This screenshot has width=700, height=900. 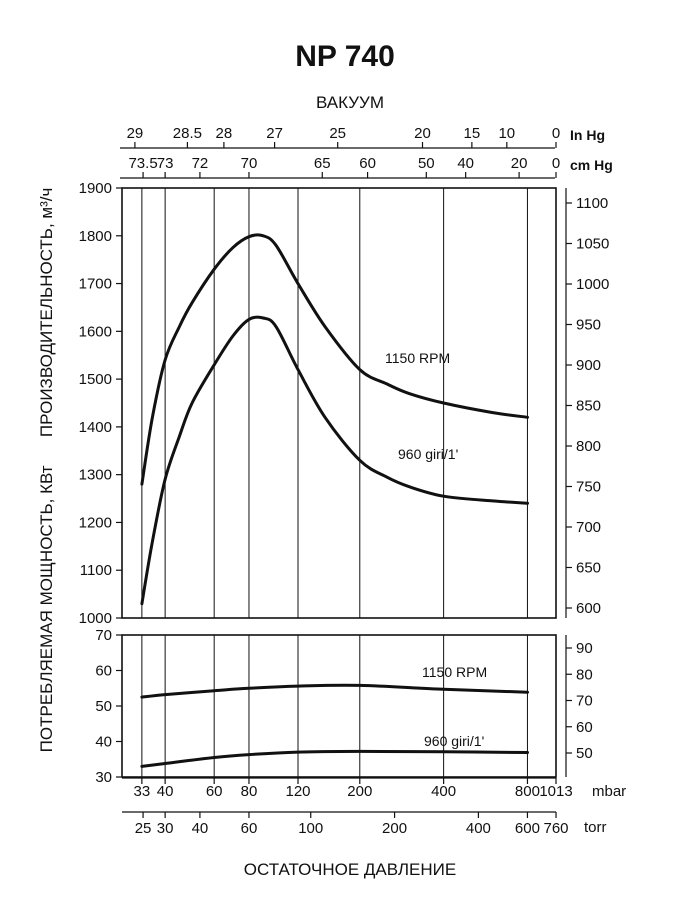 I want to click on chart-title: NP 740, so click(x=345, y=56).